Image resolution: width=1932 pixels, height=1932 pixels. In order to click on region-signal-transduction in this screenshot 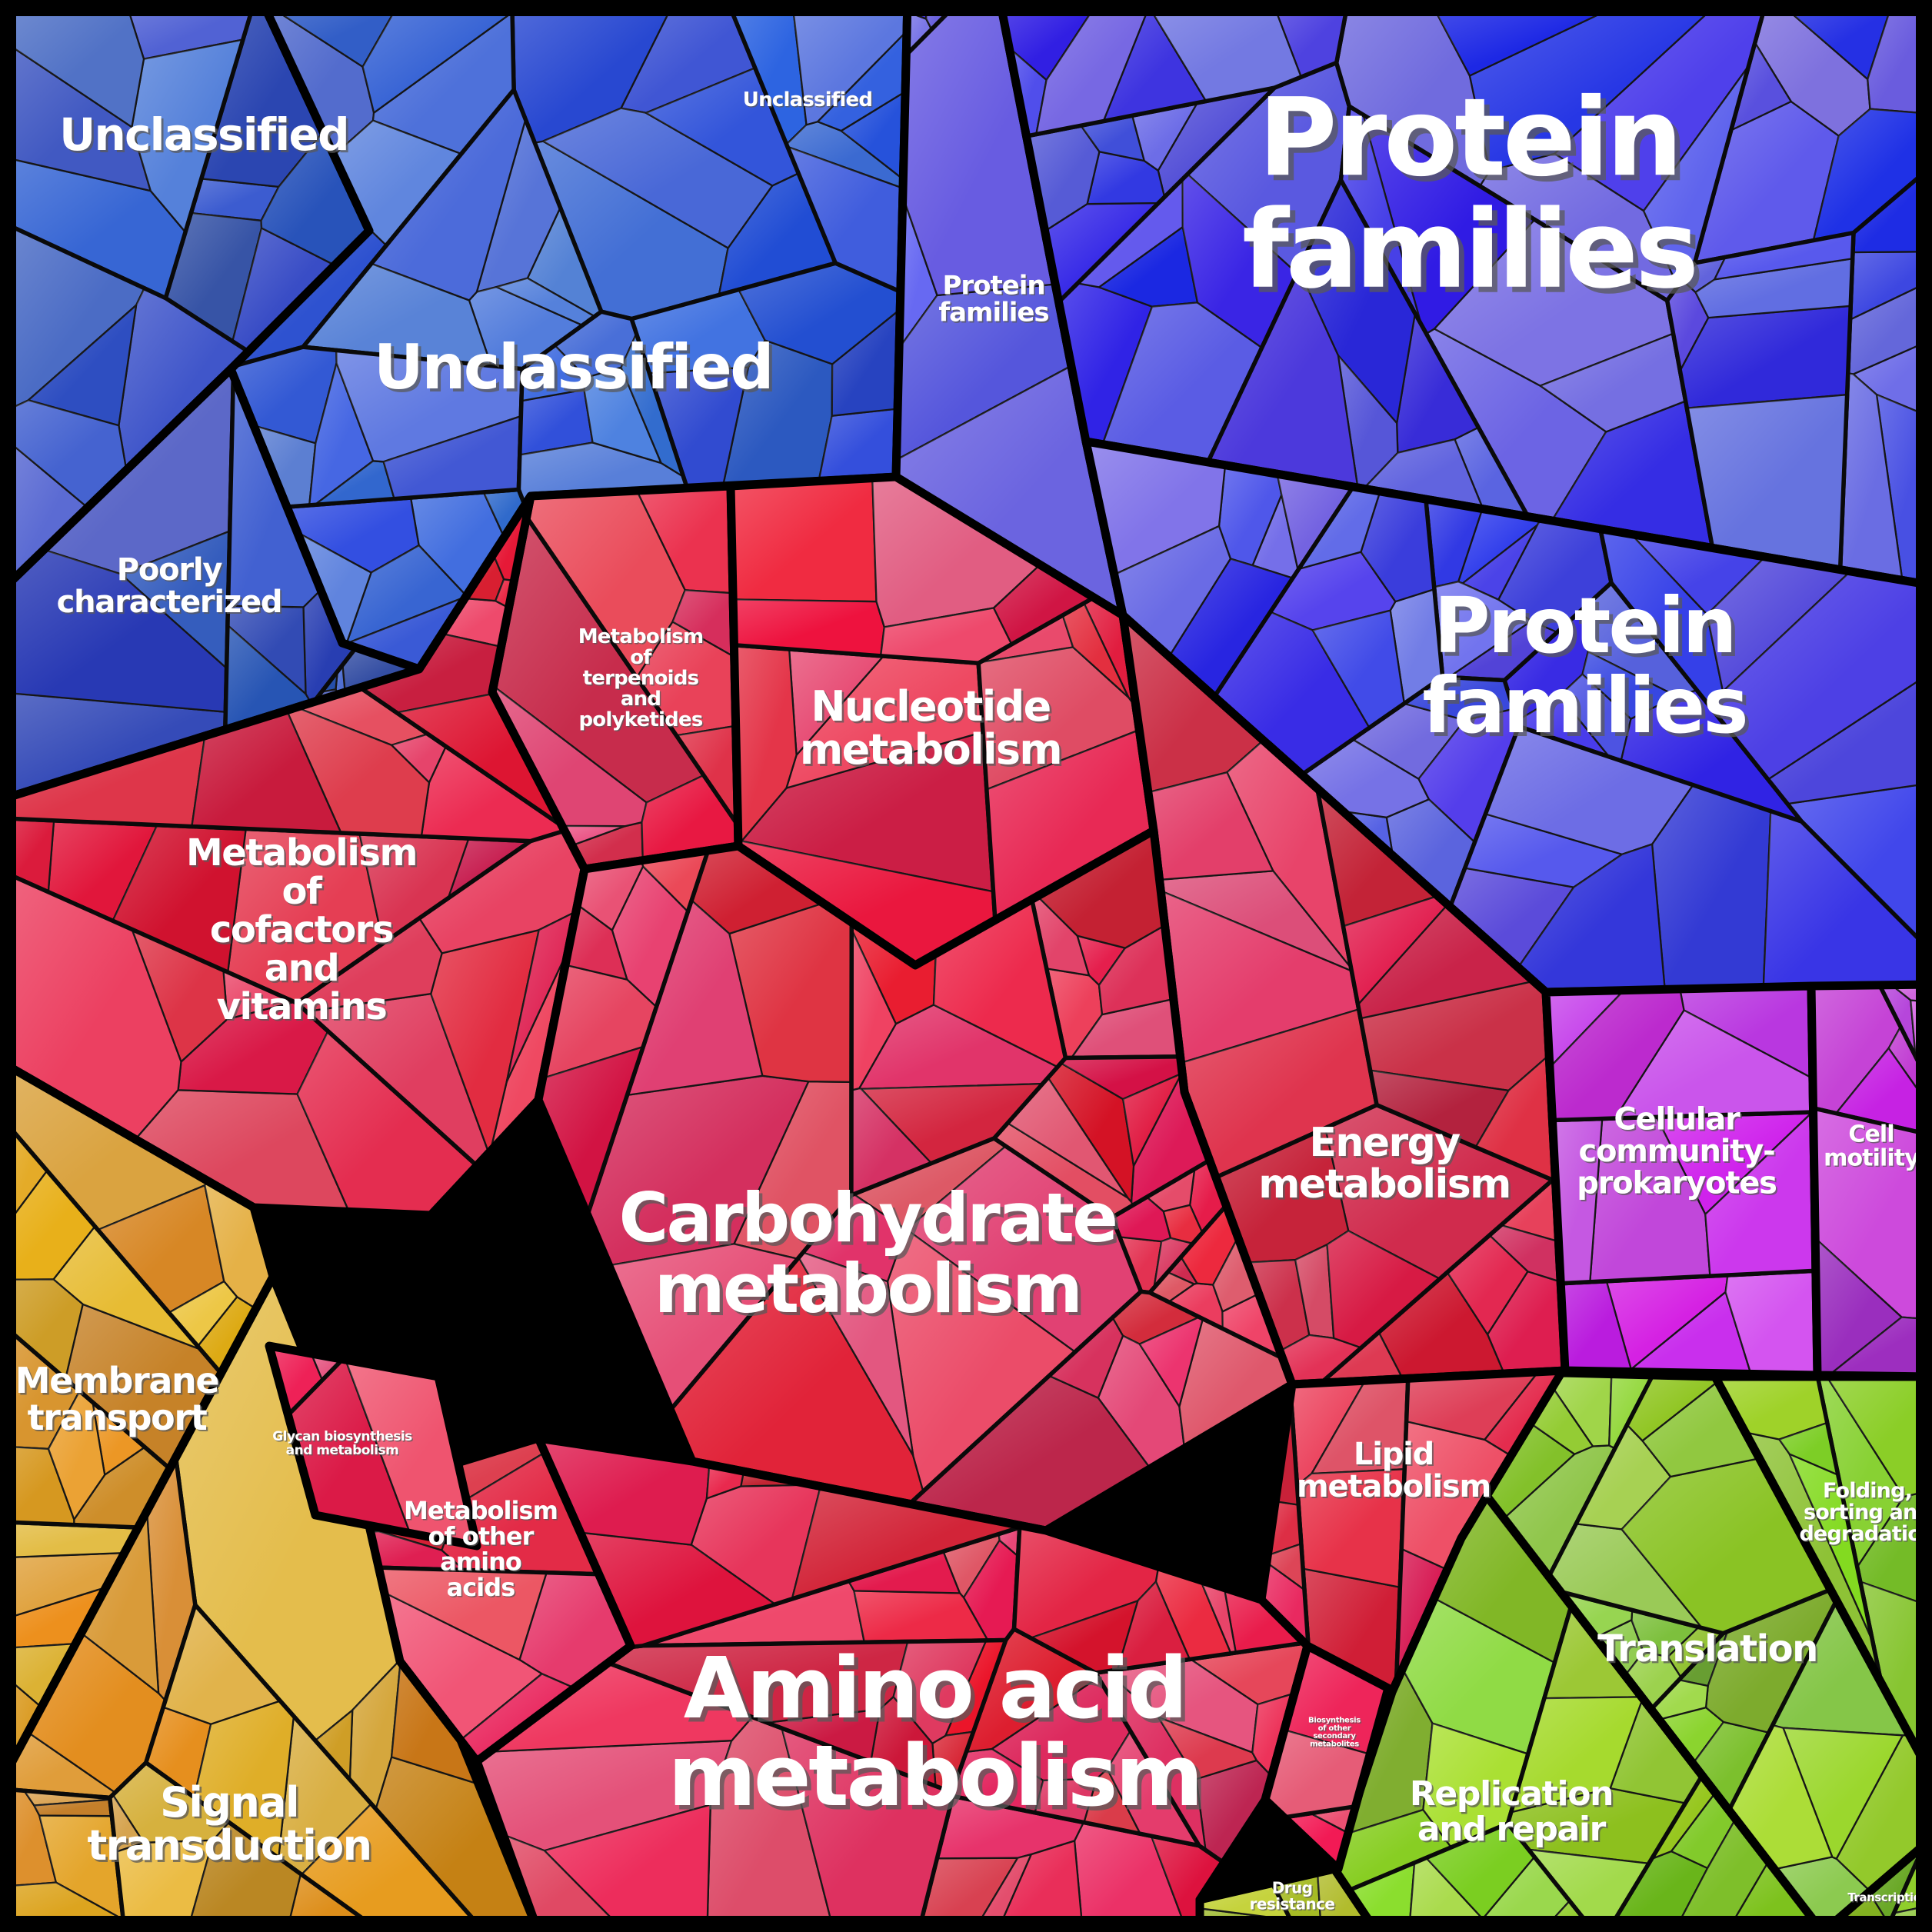, I will do `click(271, 1602)`.